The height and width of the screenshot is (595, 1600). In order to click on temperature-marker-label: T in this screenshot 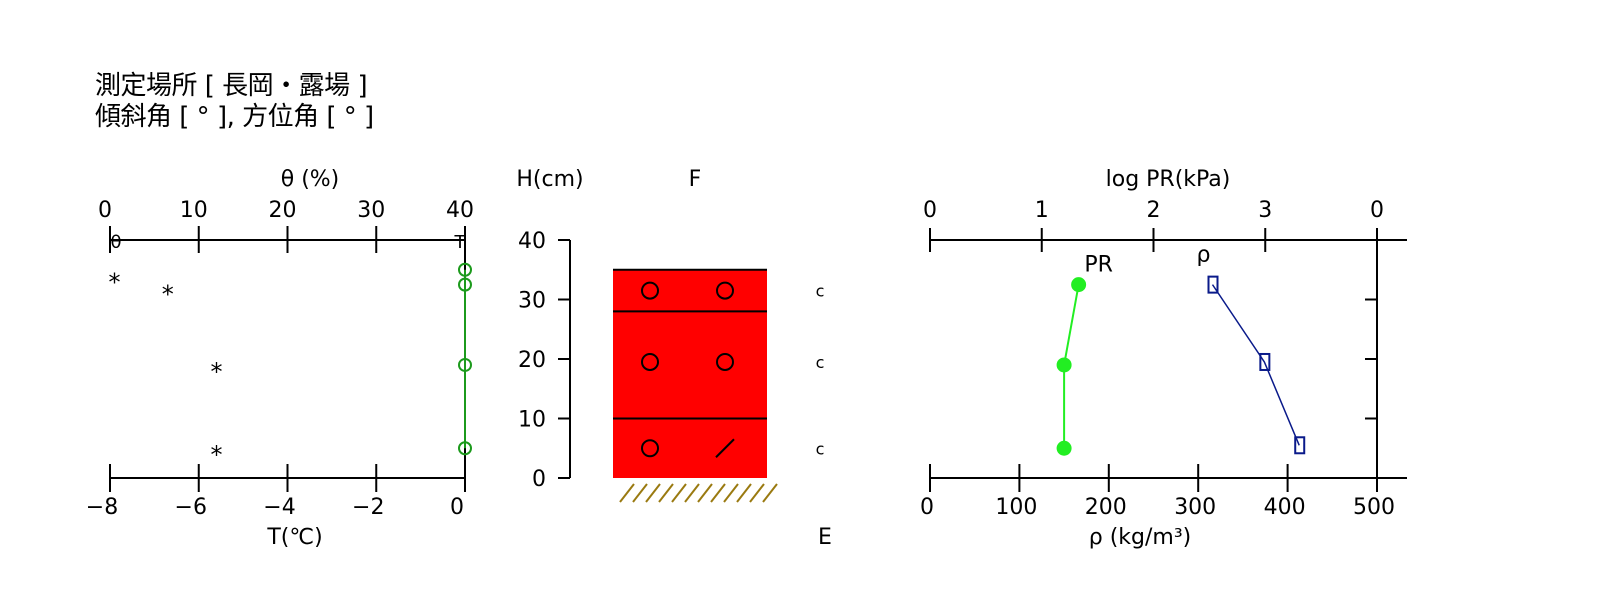, I will do `click(460, 242)`.